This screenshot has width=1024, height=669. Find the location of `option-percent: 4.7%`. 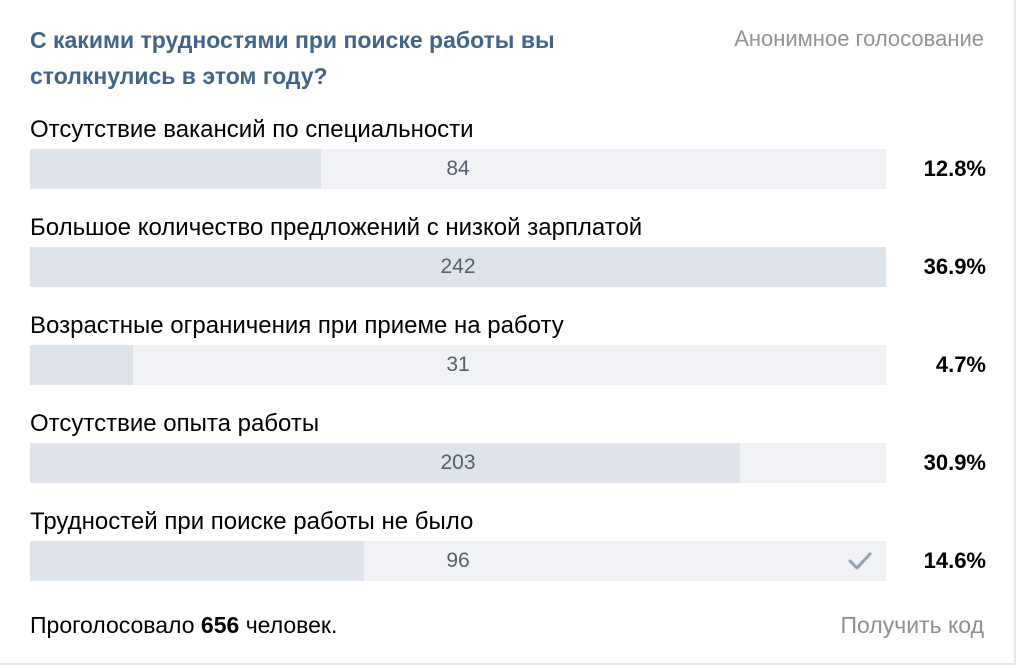

option-percent: 4.7% is located at coordinates (960, 364).